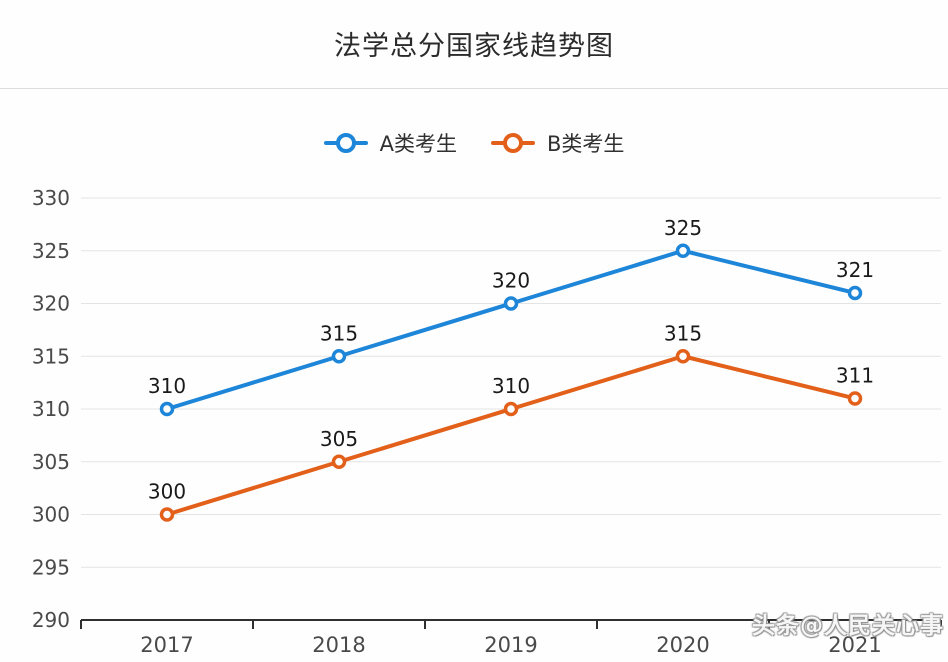 The height and width of the screenshot is (662, 948). Describe the element at coordinates (167, 492) in the screenshot. I see `data-label: 300` at that location.